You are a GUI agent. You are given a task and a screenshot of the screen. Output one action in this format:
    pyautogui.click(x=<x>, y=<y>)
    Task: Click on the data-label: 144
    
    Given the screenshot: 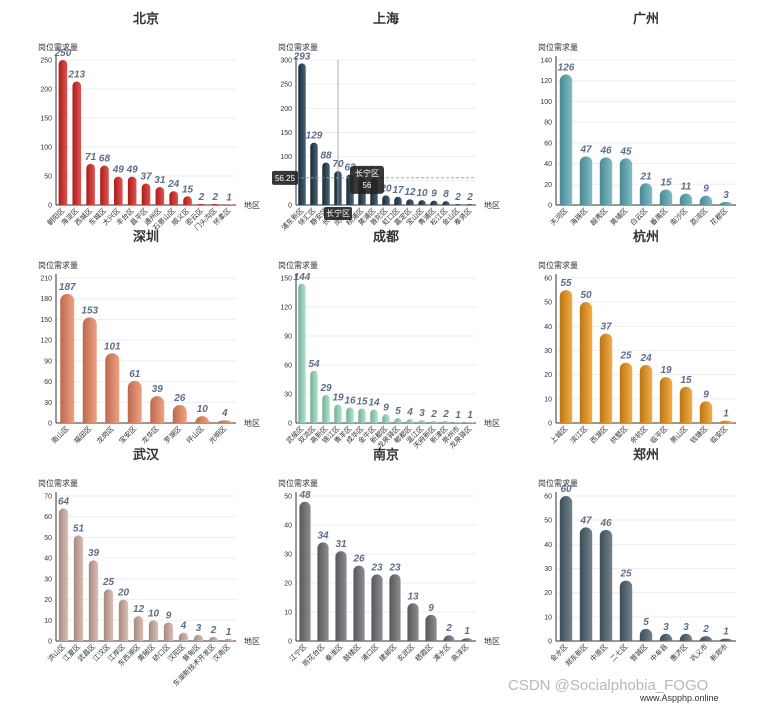 What is the action you would take?
    pyautogui.click(x=302, y=277)
    